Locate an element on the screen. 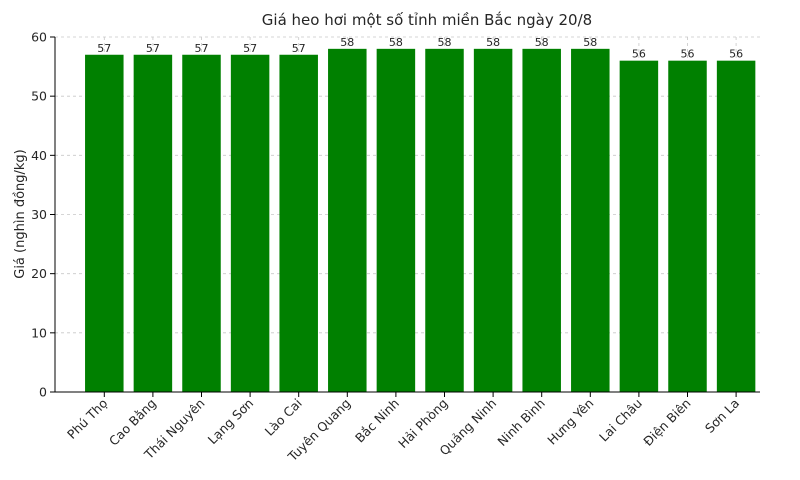  y-tick-label: 20 is located at coordinates (39, 273).